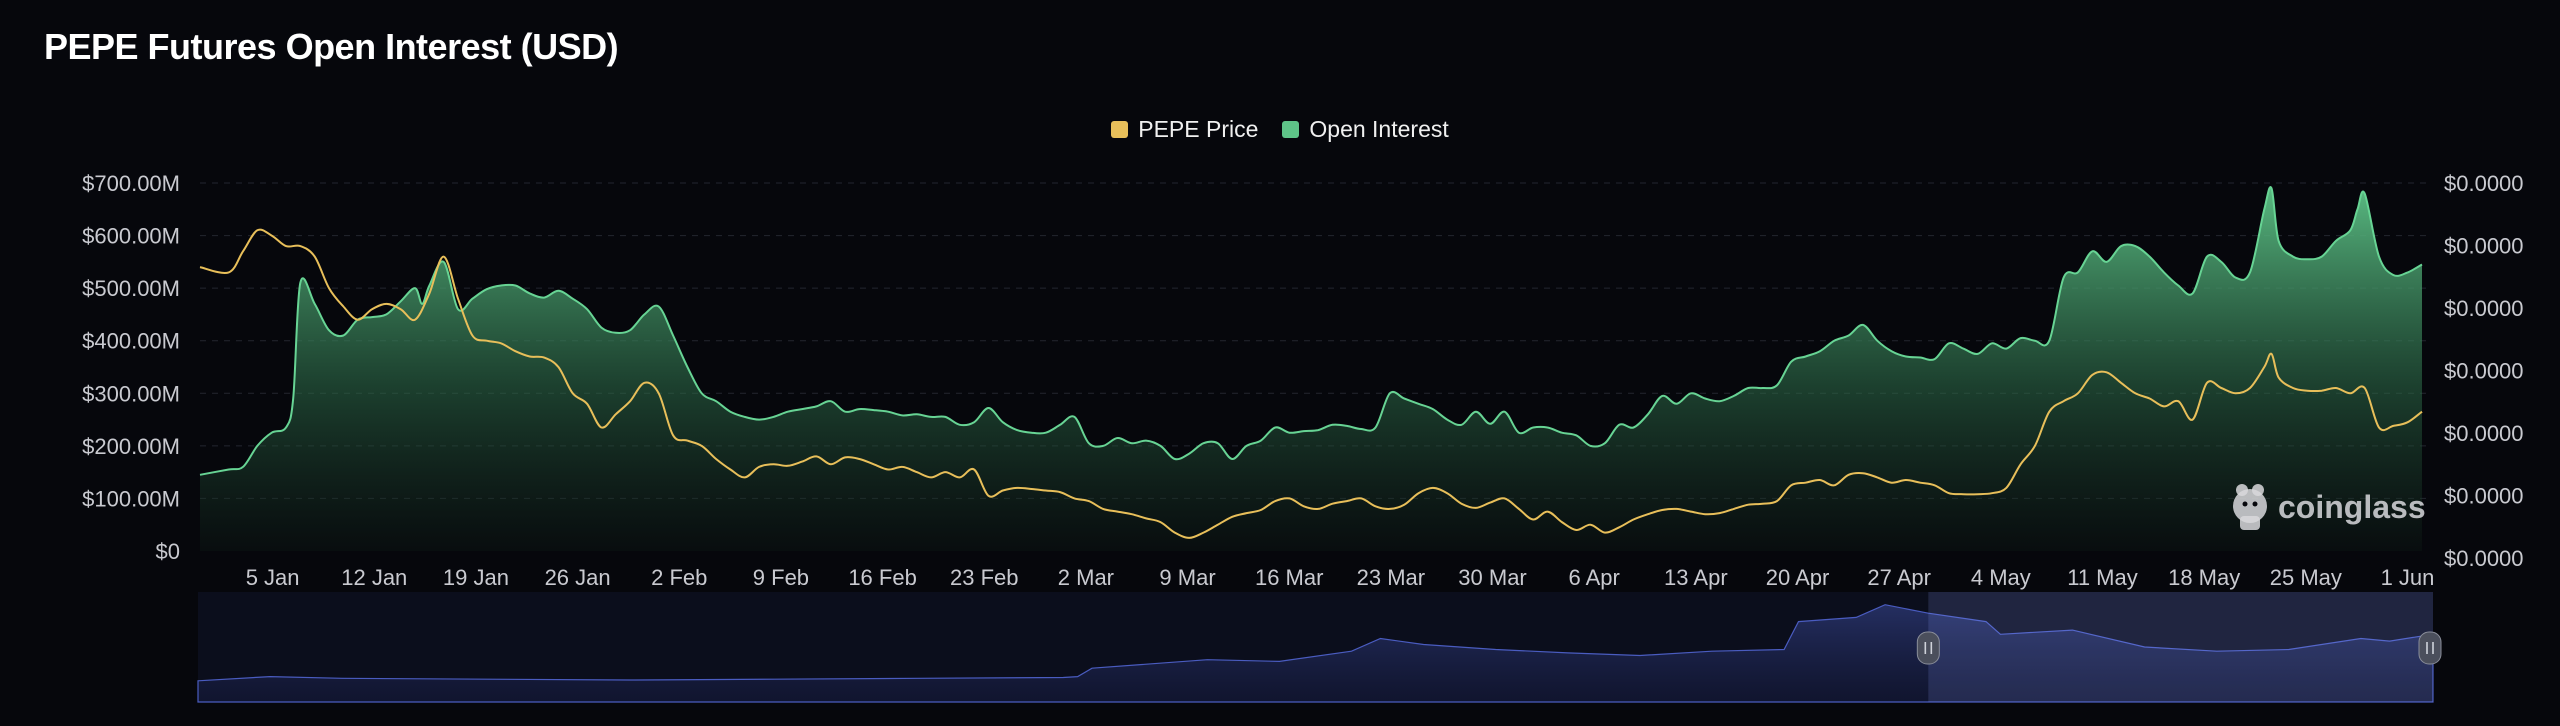 The height and width of the screenshot is (726, 2560). Describe the element at coordinates (2102, 577) in the screenshot. I see `x-tick-label: 11 May` at that location.